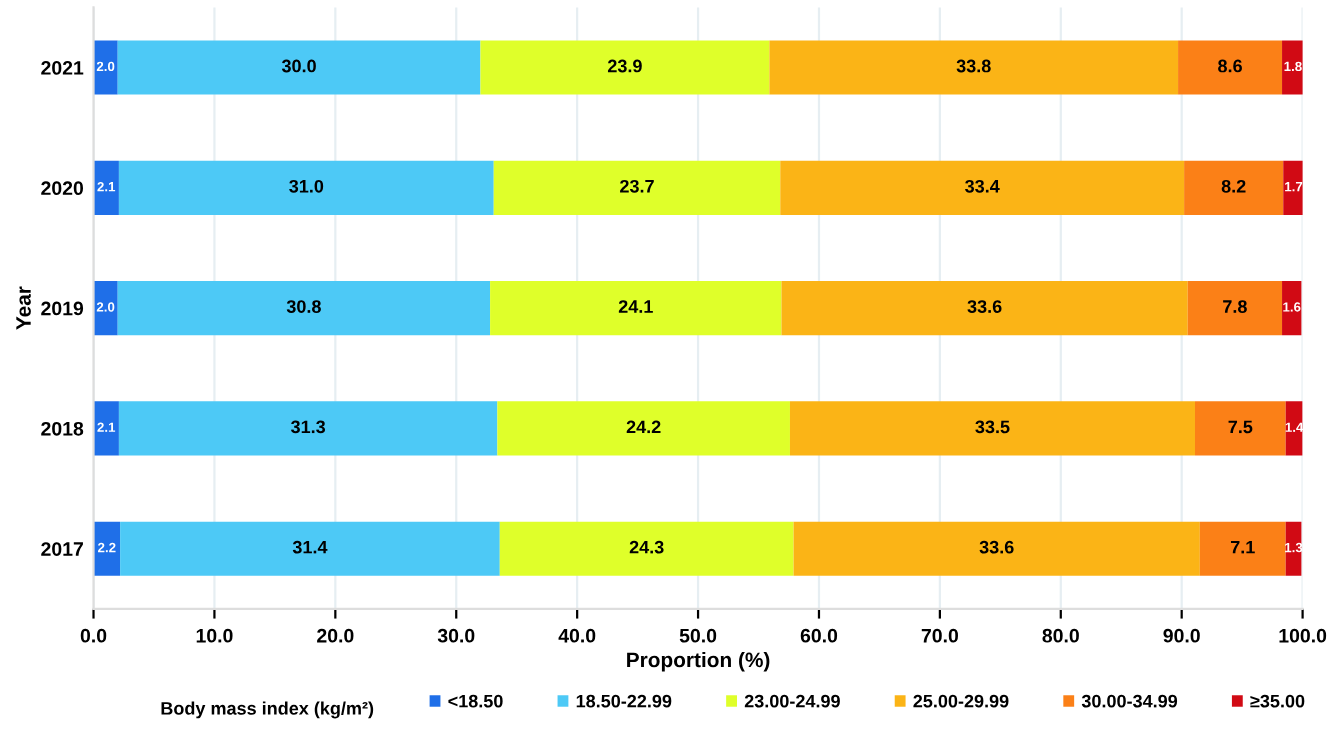 The height and width of the screenshot is (738, 1336). I want to click on y-tick-label: 2020, so click(62, 188).